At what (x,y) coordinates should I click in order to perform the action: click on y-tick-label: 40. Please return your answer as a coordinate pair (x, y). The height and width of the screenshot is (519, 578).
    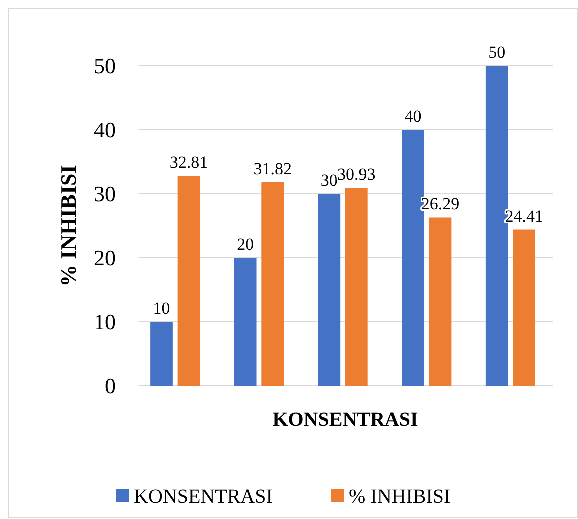
    Looking at the image, I should click on (105, 130).